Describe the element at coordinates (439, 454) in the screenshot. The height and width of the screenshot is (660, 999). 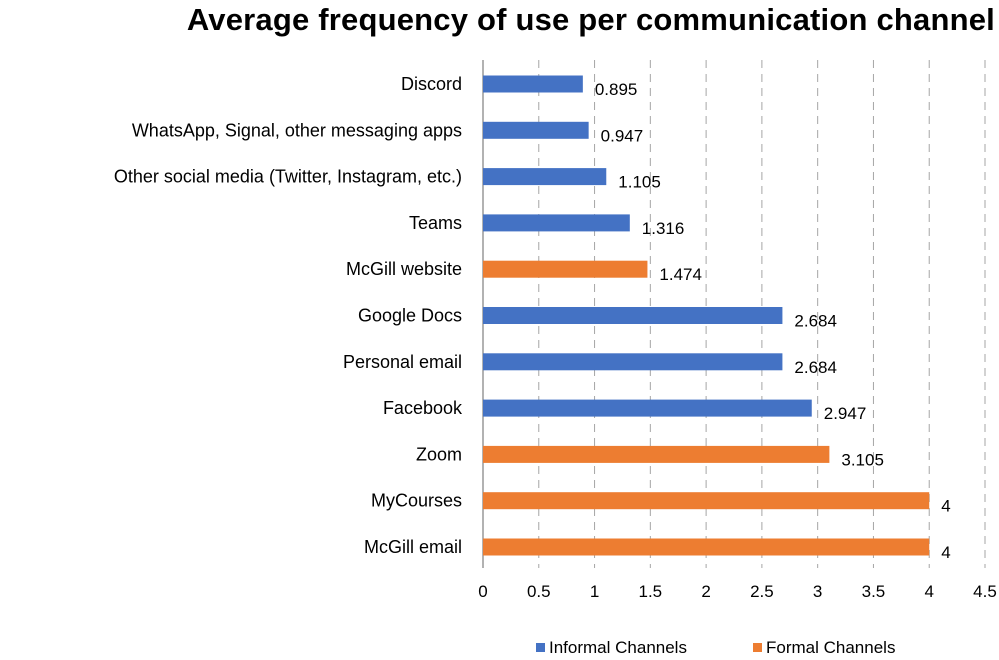
I see `category-label: Zoom` at that location.